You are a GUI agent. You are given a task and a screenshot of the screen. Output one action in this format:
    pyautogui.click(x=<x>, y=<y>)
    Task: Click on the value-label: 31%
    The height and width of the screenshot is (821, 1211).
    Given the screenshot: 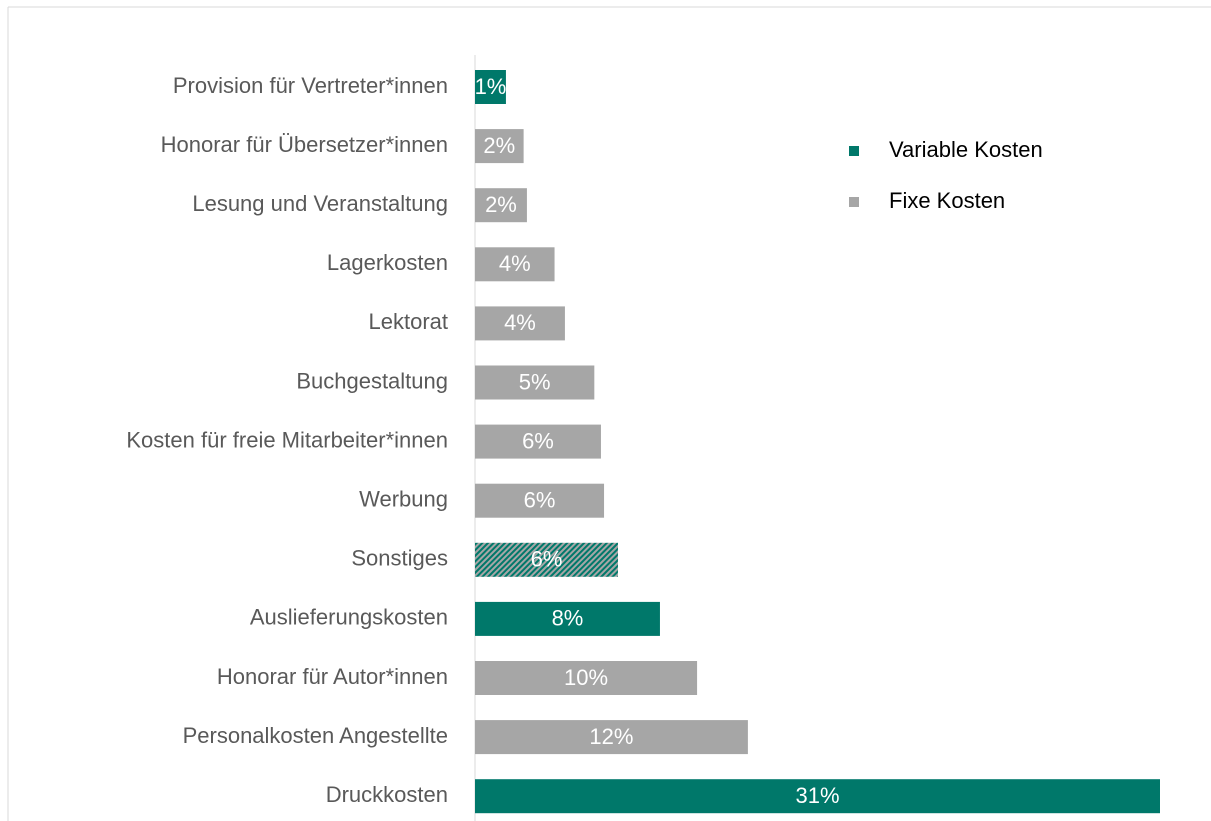 What is the action you would take?
    pyautogui.click(x=817, y=795)
    